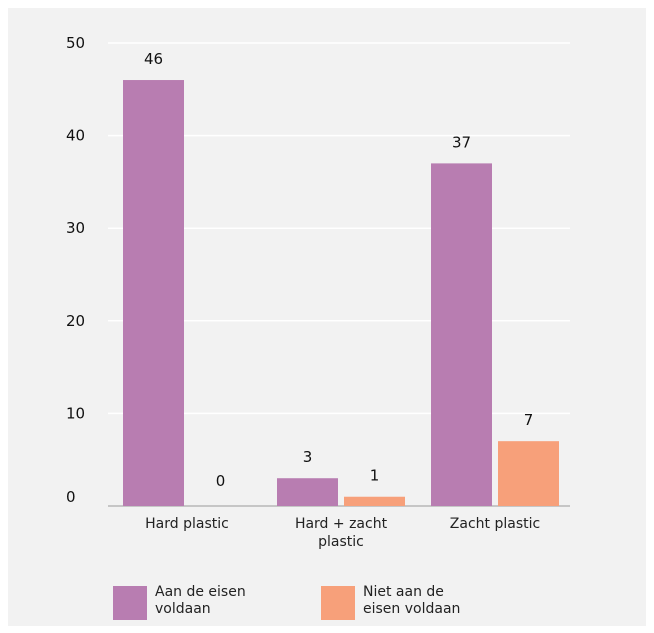  What do you see at coordinates (529, 420) in the screenshot?
I see `data-label-2-1: 7` at bounding box center [529, 420].